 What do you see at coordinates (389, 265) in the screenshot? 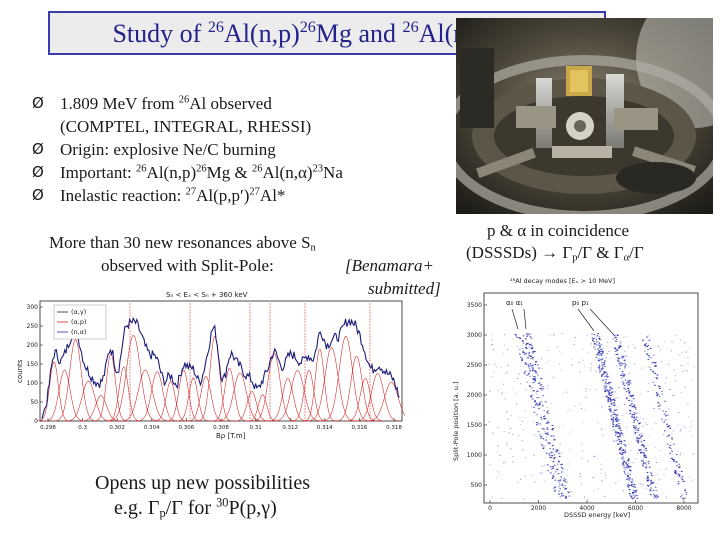
I see `reference-line-1: [Benamara+` at bounding box center [389, 265].